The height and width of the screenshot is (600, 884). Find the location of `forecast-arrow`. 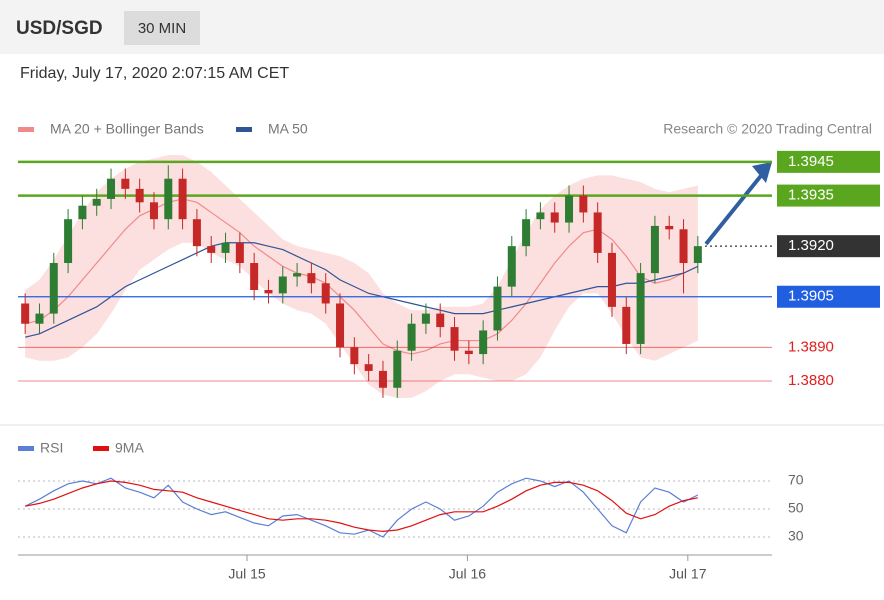

forecast-arrow is located at coordinates (735, 208).